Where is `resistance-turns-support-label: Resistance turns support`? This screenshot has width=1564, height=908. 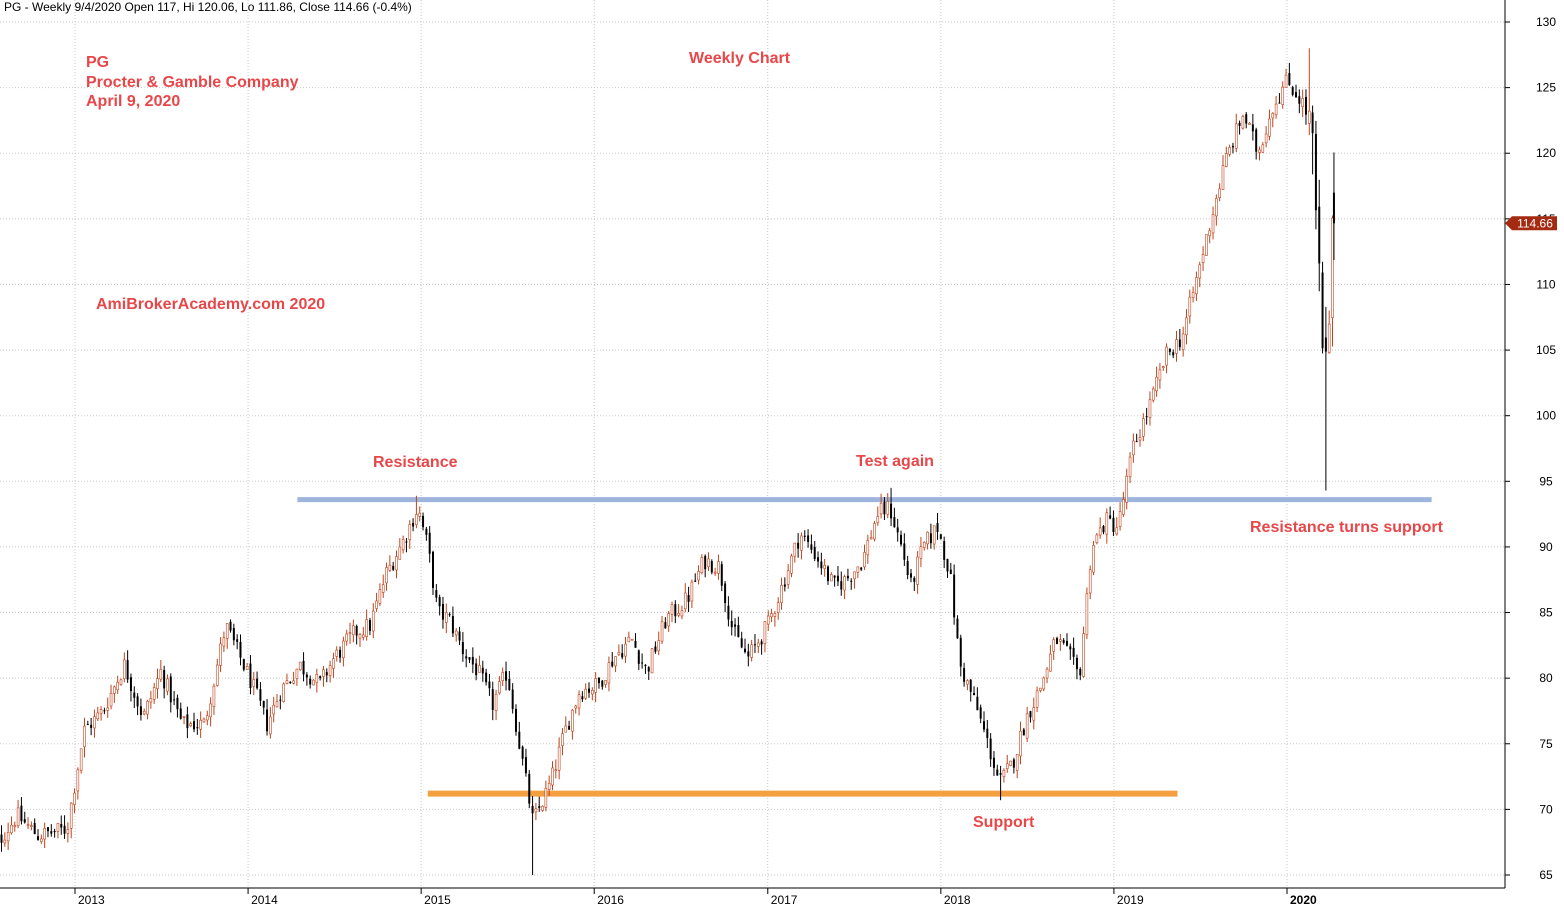
resistance-turns-support-label: Resistance turns support is located at coordinates (1346, 527).